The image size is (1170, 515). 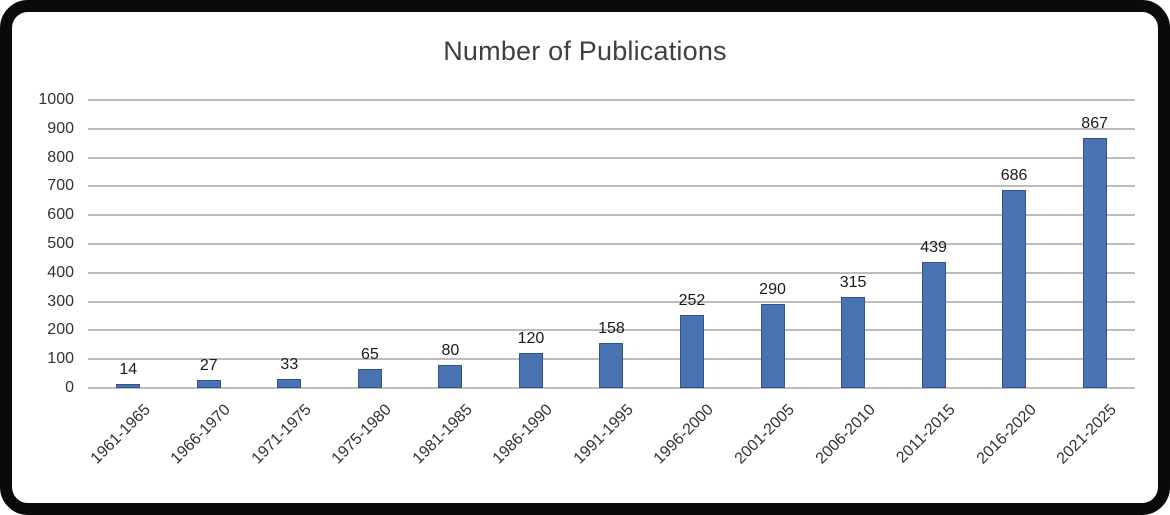 I want to click on x-slot: 2021-2025, so click(x=1094, y=446).